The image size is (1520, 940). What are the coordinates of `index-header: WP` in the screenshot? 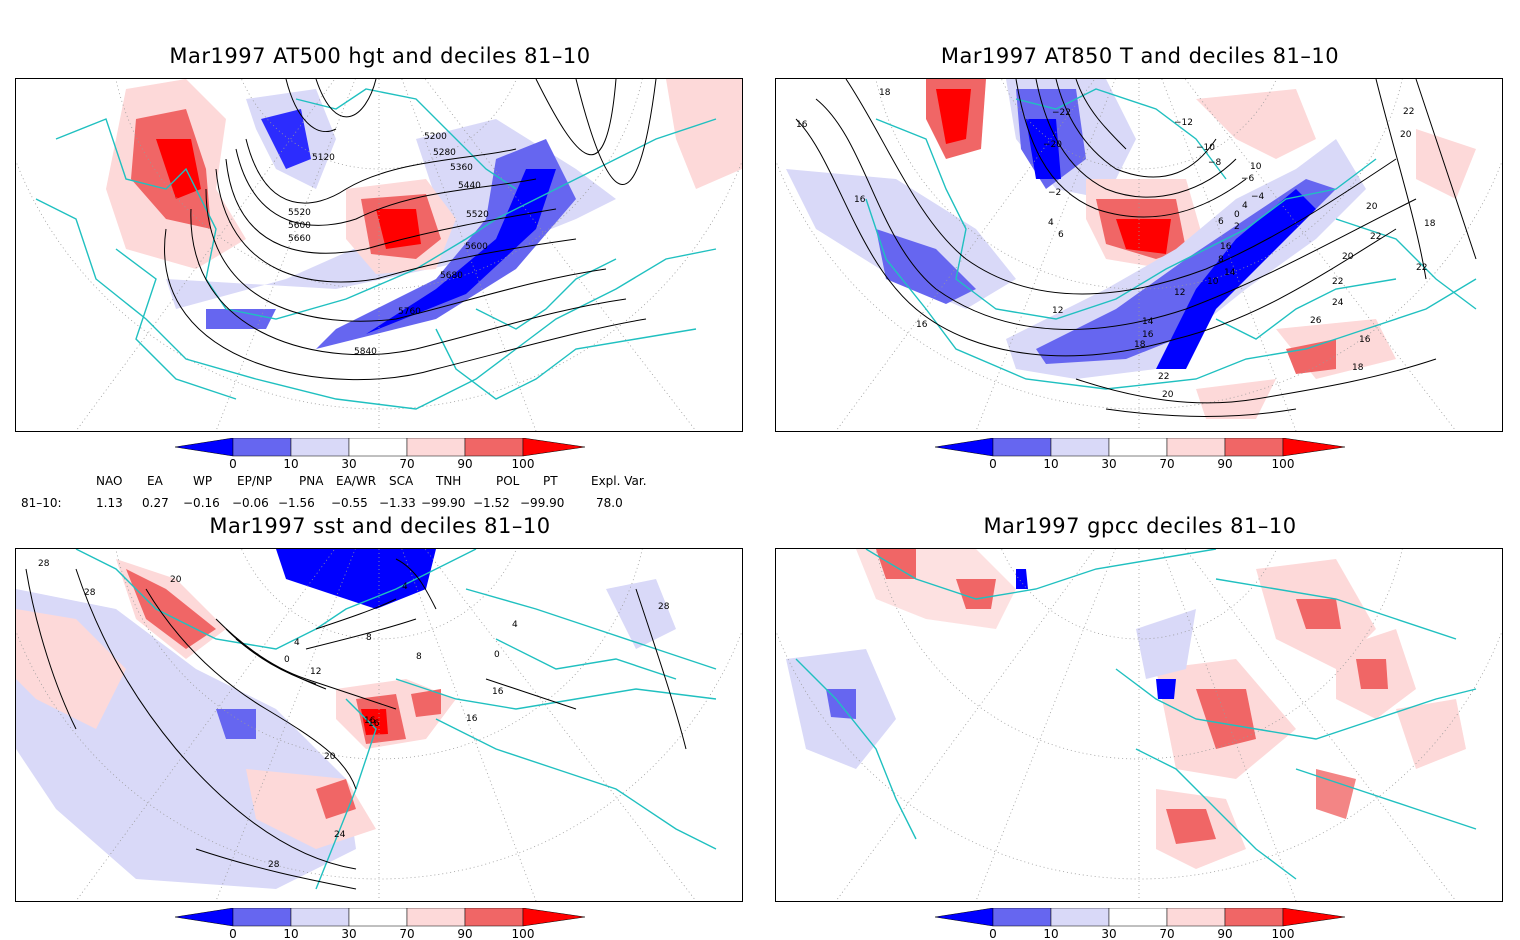 It's located at (203, 481).